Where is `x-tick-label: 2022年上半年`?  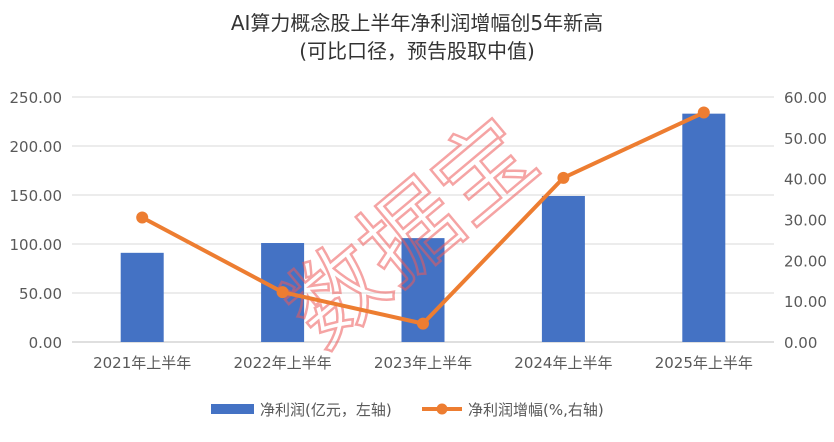 x-tick-label: 2022年上半年 is located at coordinates (283, 363).